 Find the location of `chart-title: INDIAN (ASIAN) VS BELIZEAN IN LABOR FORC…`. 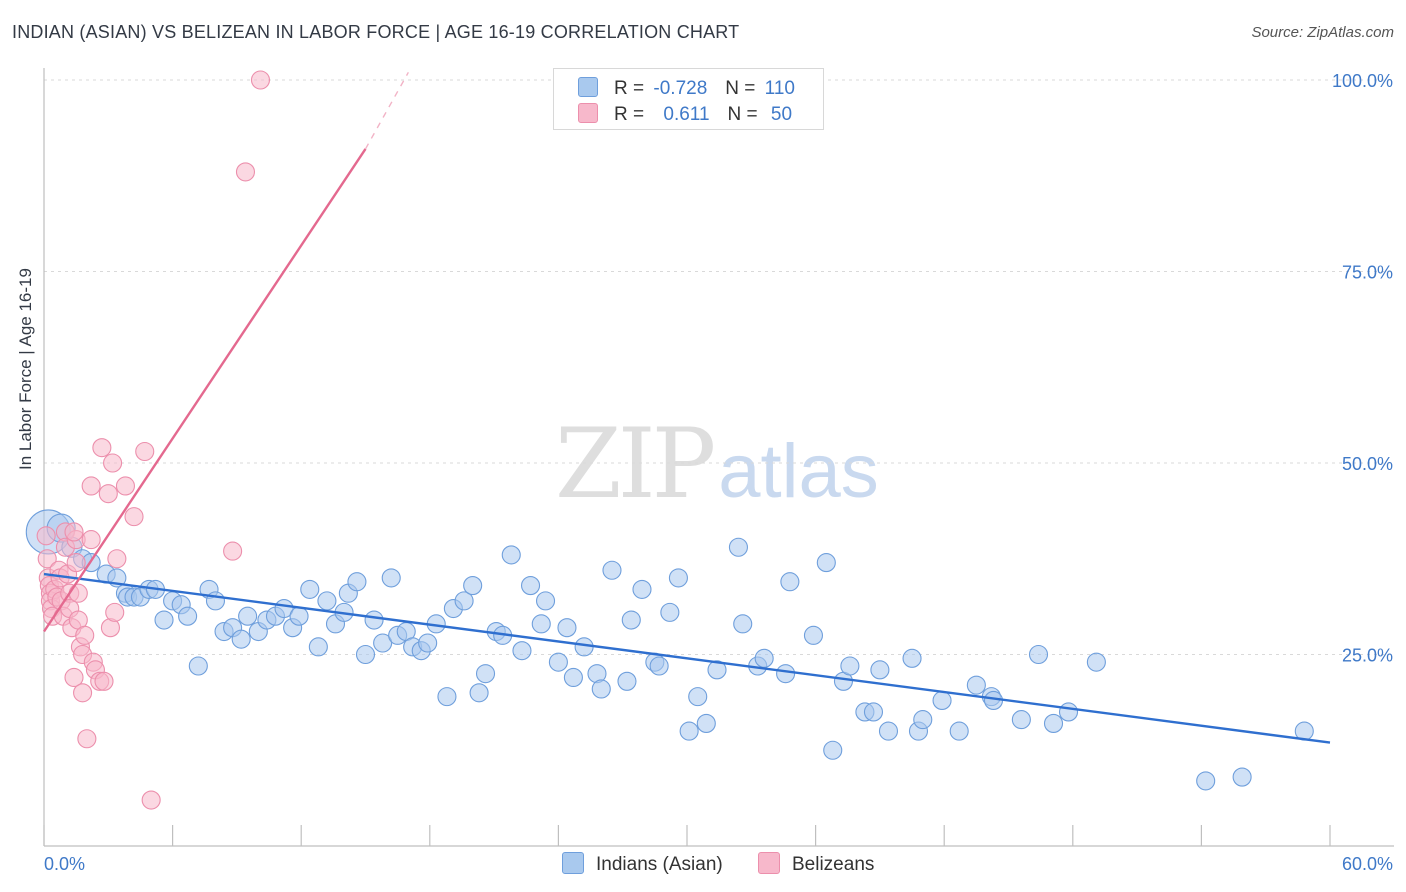

chart-title: INDIAN (ASIAN) VS BELIZEAN IN LABOR FORC… is located at coordinates (376, 32).